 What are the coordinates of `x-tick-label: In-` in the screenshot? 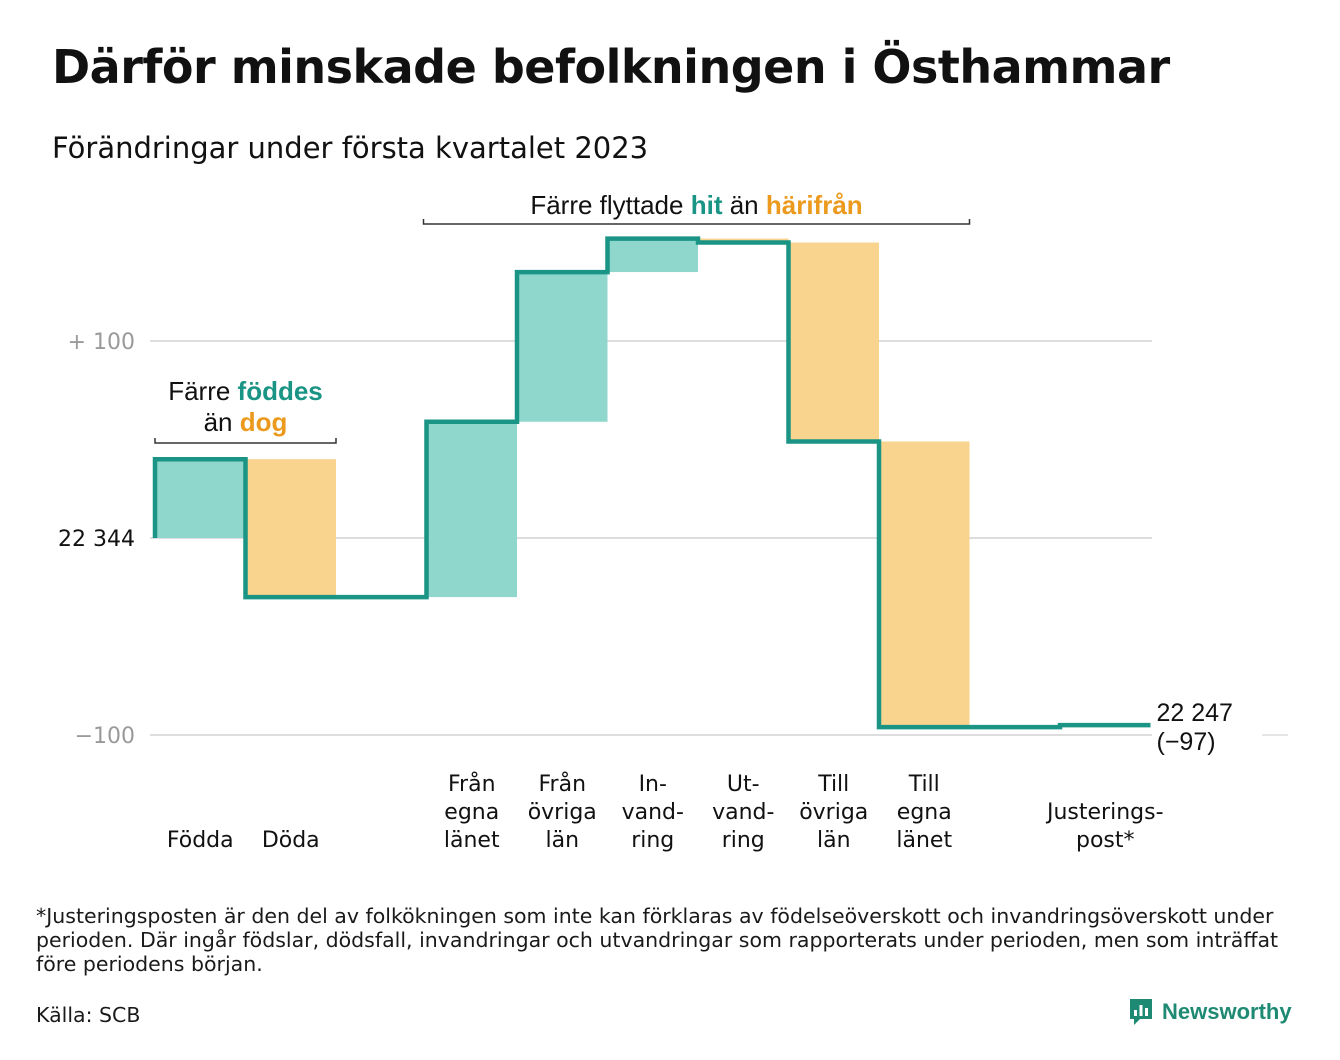 It's located at (653, 784).